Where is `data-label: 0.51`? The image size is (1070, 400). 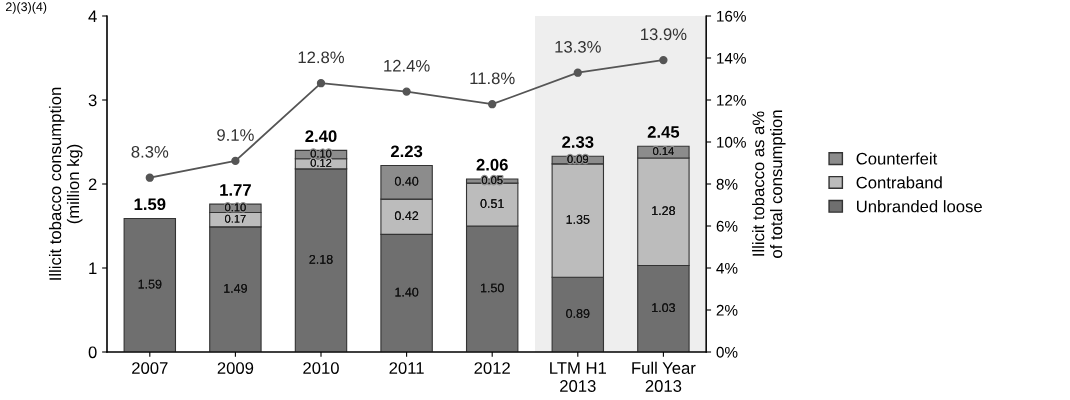
data-label: 0.51 is located at coordinates (492, 203).